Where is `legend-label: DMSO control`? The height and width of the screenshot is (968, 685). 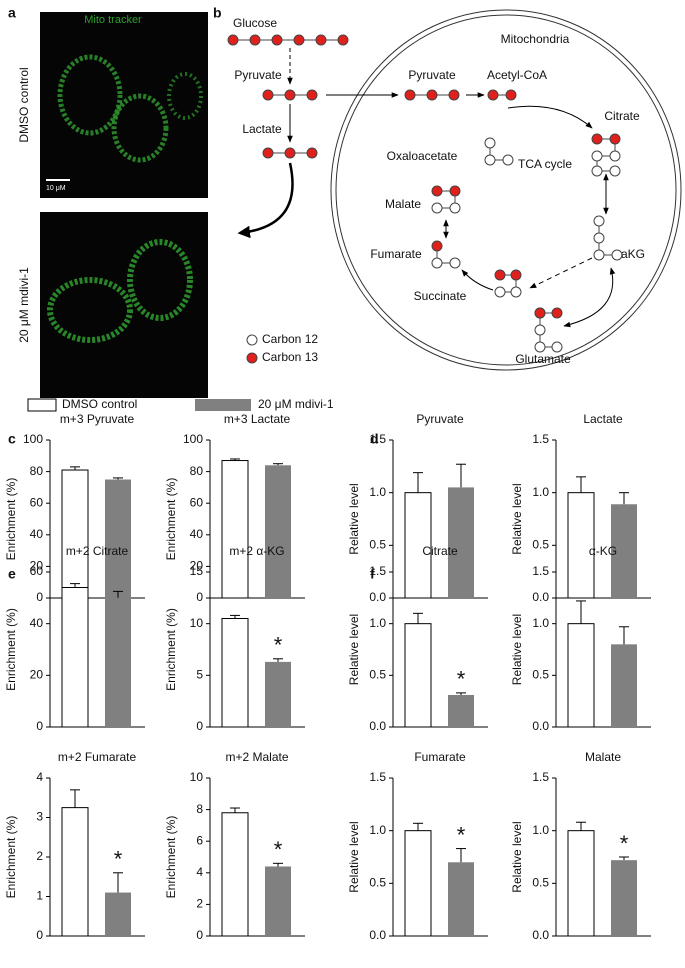 legend-label: DMSO control is located at coordinates (99, 404).